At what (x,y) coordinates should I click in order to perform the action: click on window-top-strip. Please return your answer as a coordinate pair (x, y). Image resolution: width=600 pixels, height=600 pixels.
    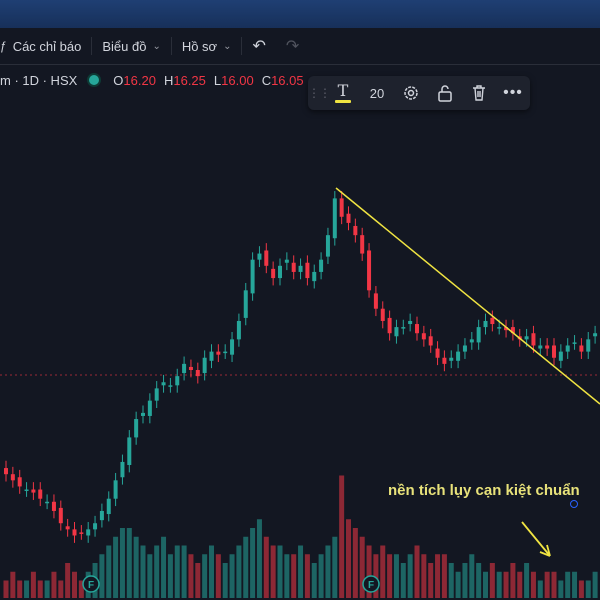
    Looking at the image, I should click on (300, 14).